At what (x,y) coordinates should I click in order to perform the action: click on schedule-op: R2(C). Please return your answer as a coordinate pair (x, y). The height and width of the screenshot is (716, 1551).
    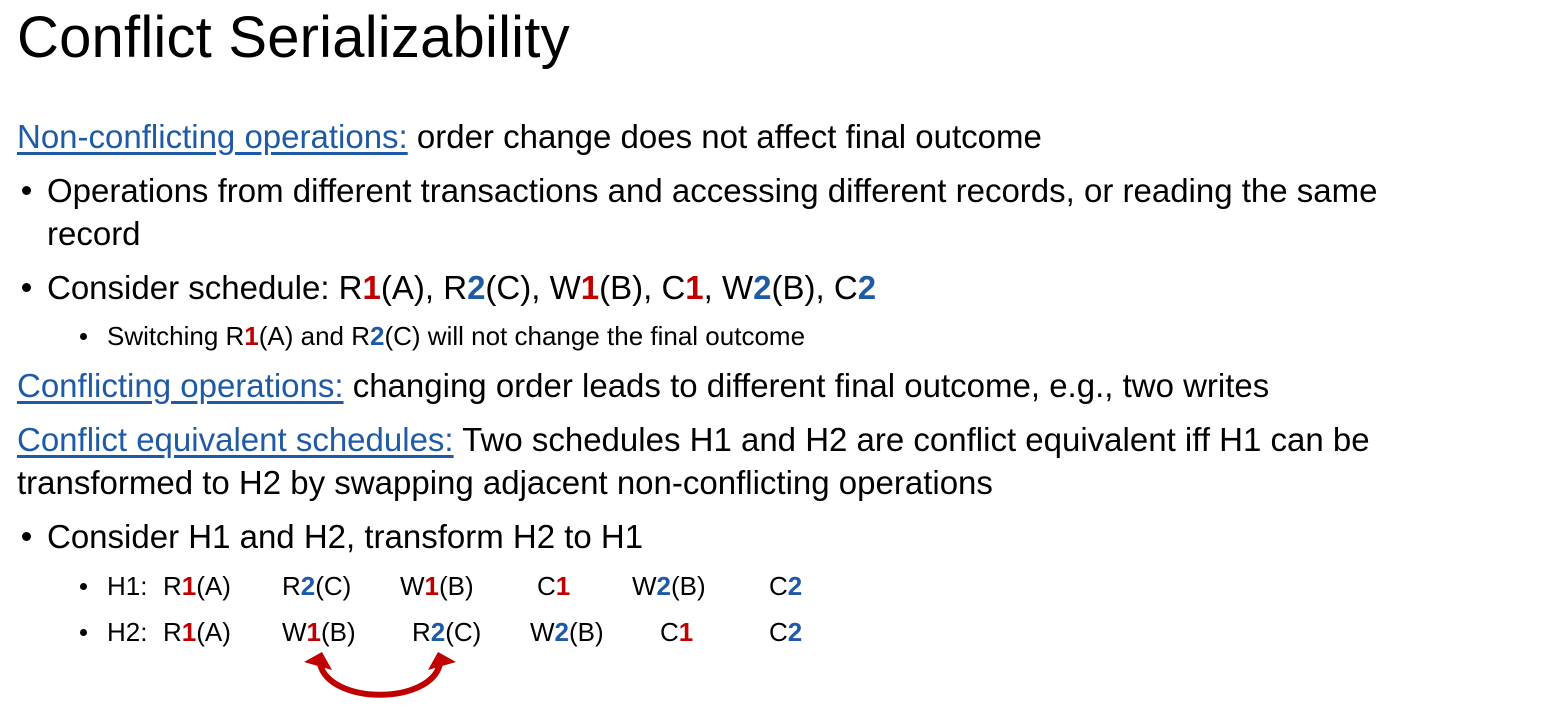
    Looking at the image, I should click on (487, 287).